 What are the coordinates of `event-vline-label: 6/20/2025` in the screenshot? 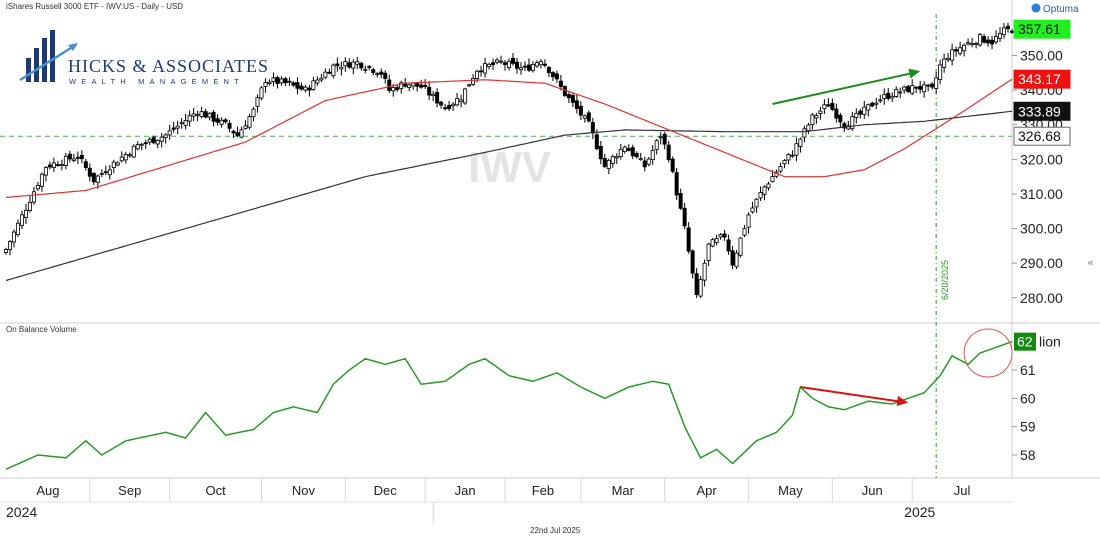 It's located at (945, 280).